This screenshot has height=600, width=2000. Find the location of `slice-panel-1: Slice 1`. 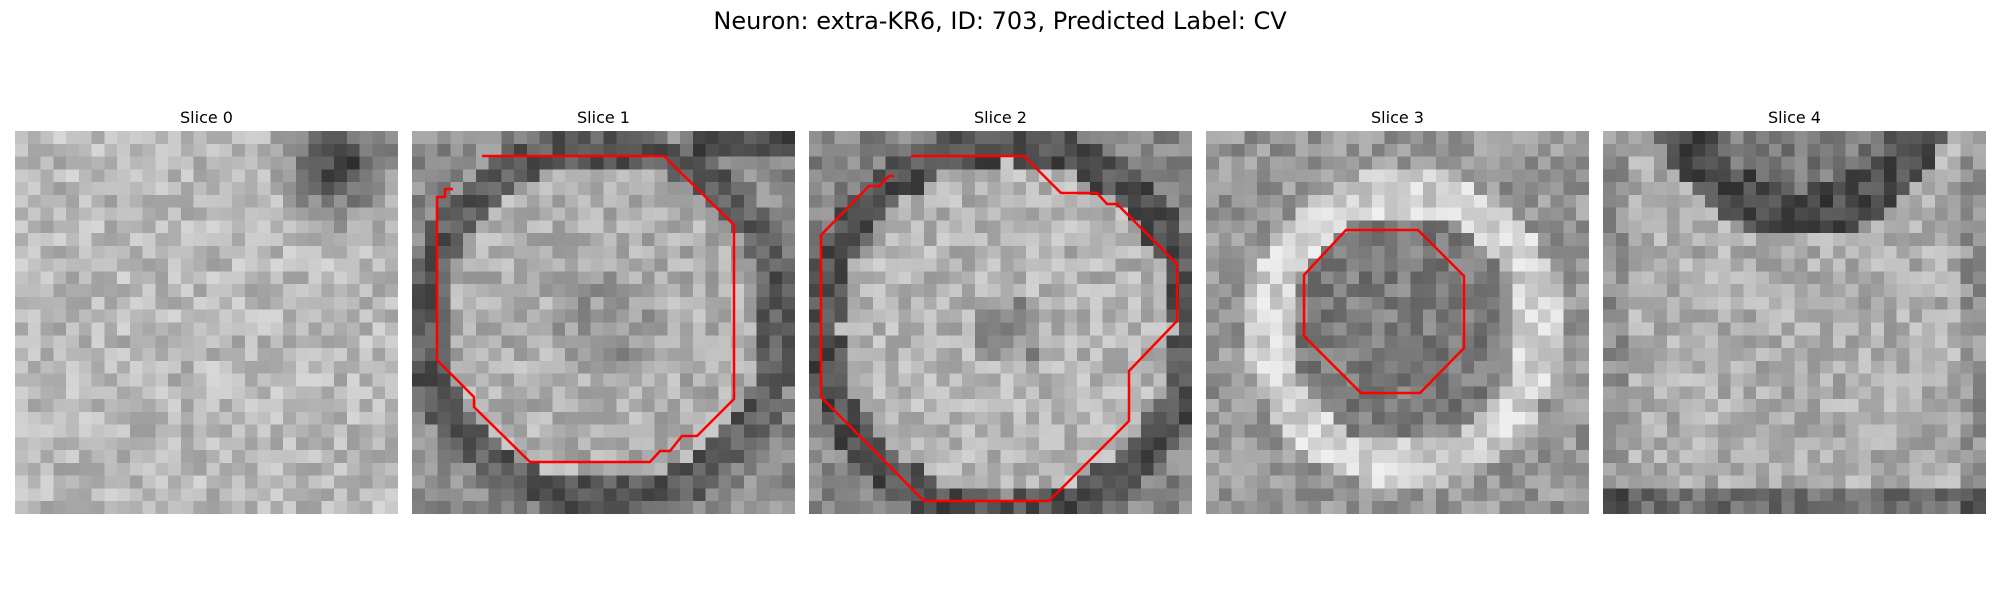

slice-panel-1: Slice 1 is located at coordinates (603, 311).